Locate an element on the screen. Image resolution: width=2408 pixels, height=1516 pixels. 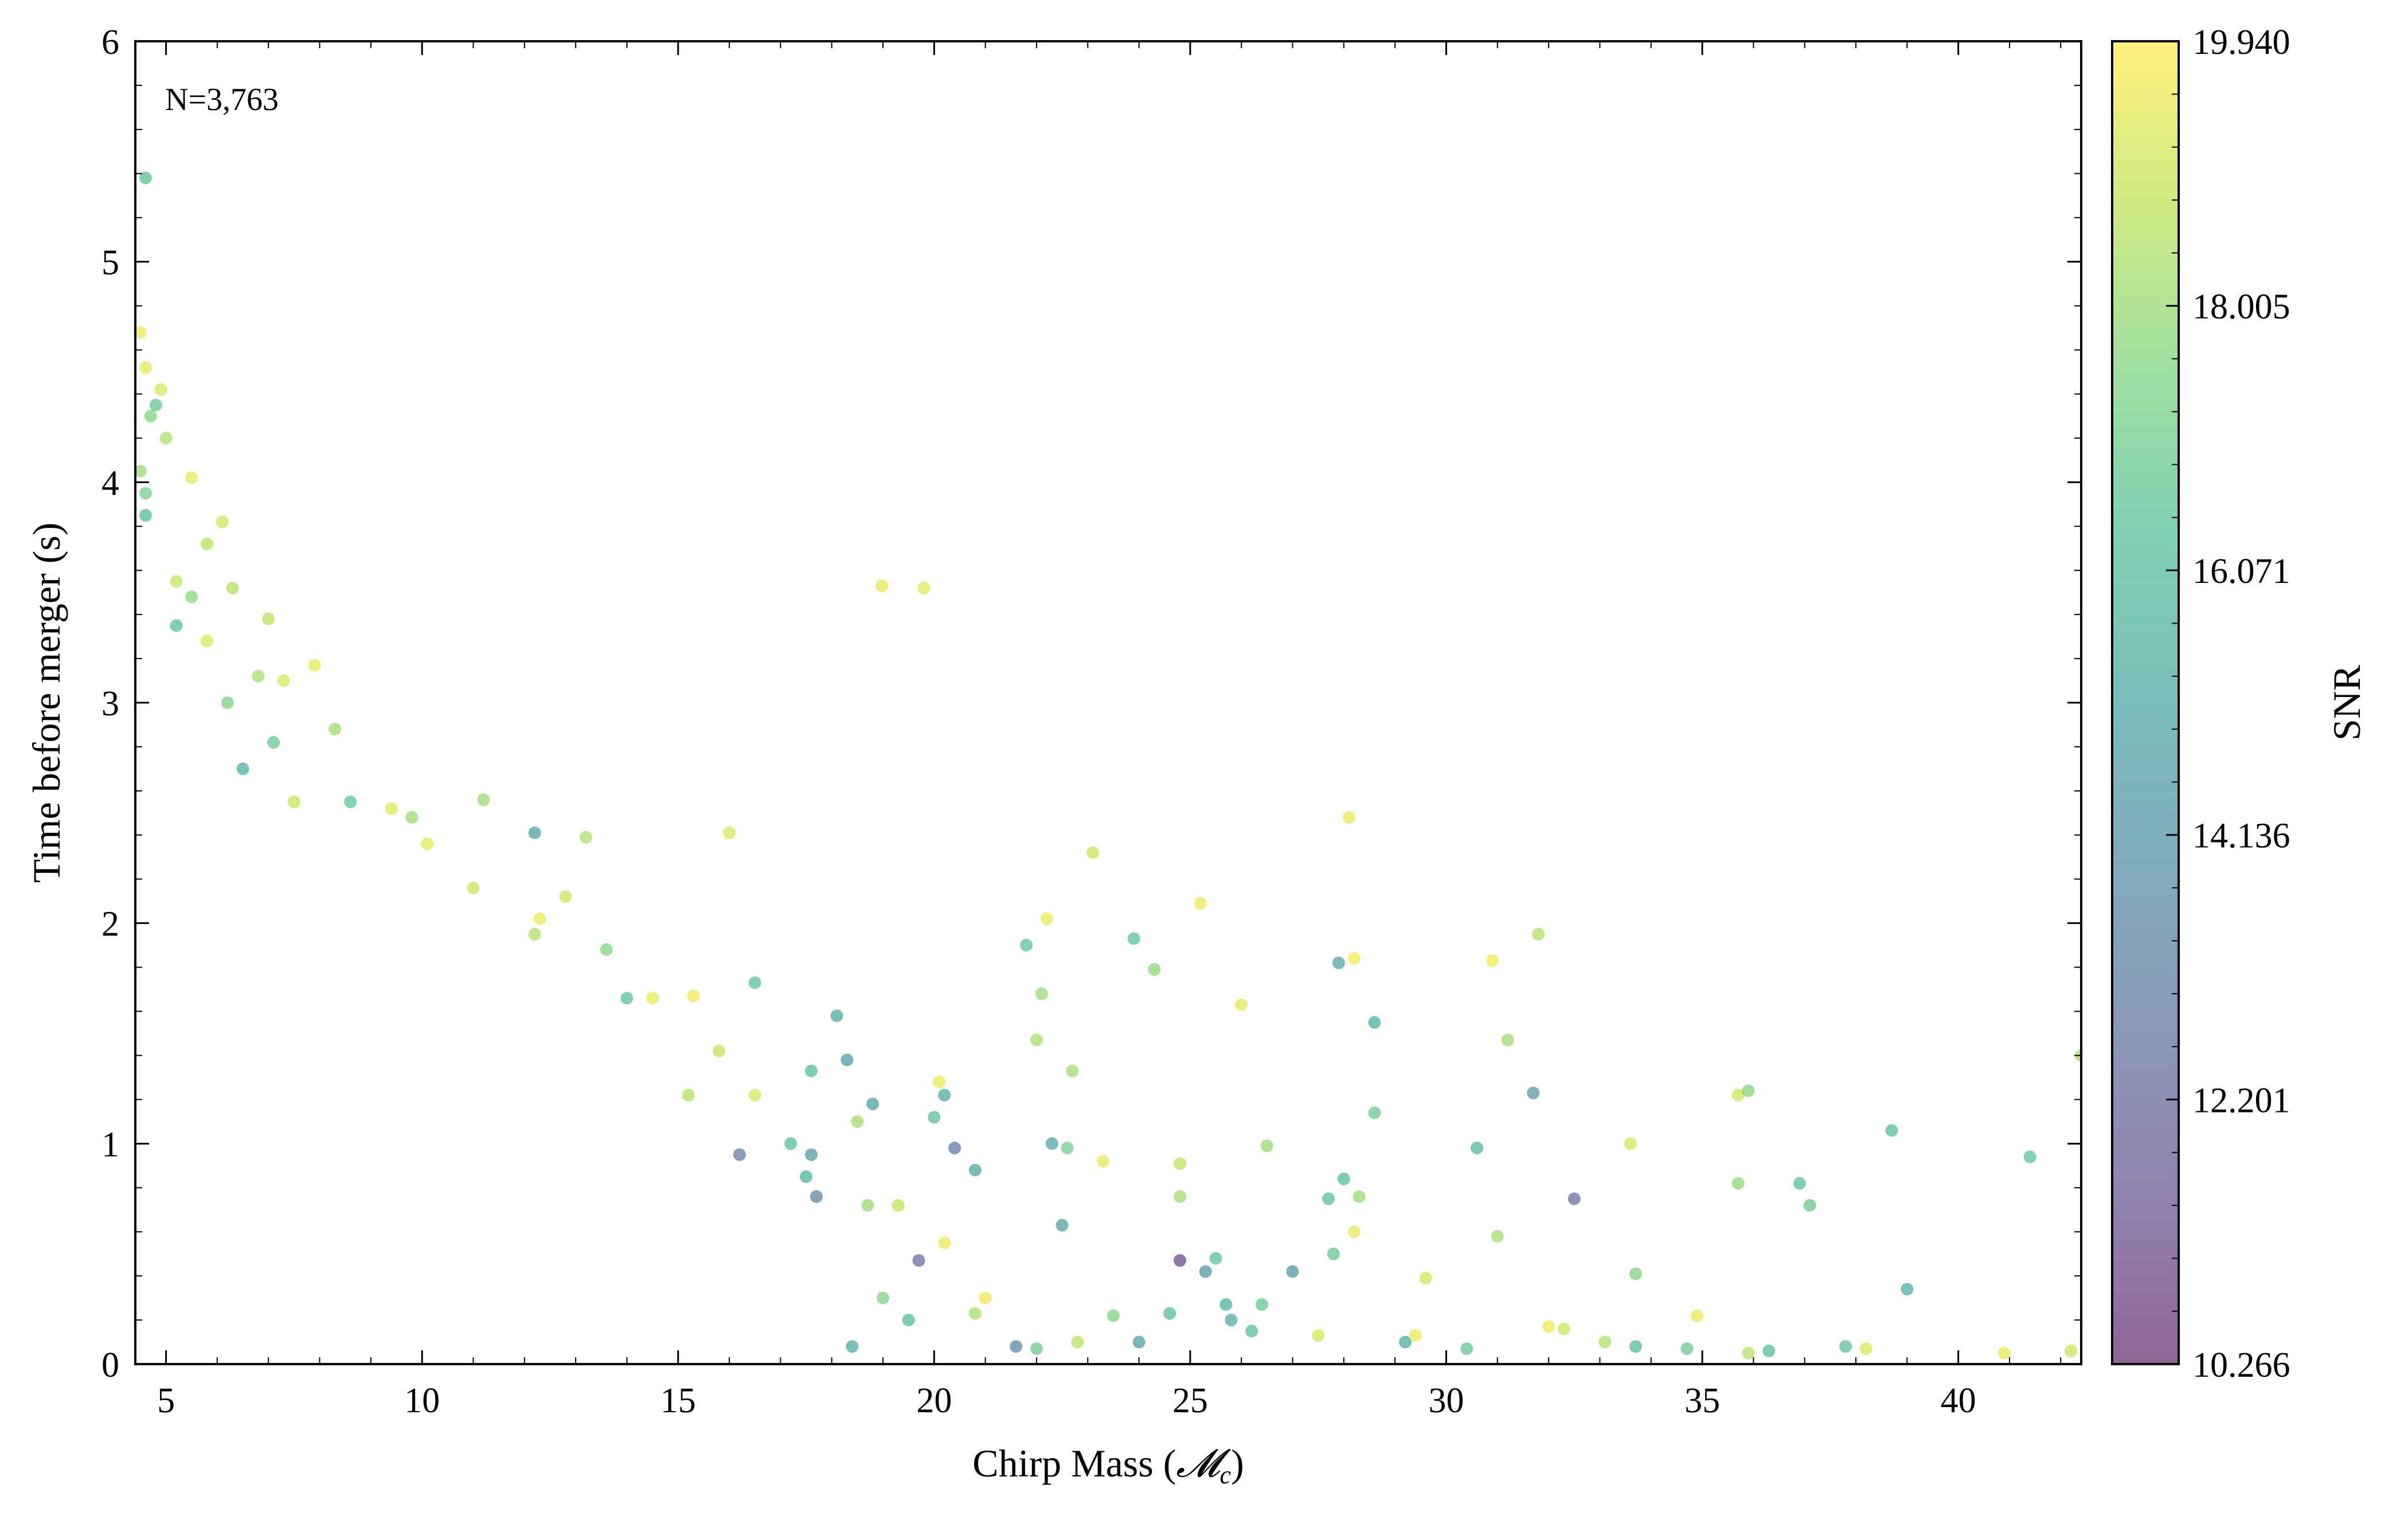
x-tick-label: 25 is located at coordinates (1190, 1400).